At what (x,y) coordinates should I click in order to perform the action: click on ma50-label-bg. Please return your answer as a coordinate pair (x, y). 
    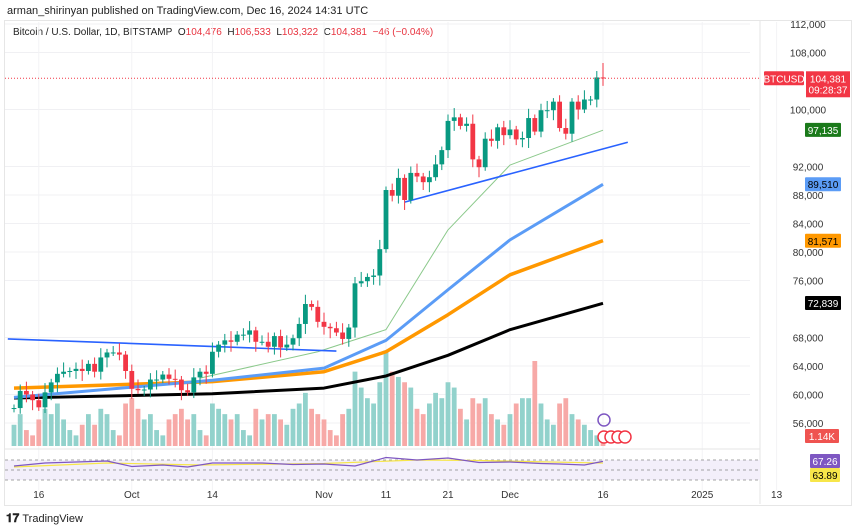
    Looking at the image, I should click on (823, 184).